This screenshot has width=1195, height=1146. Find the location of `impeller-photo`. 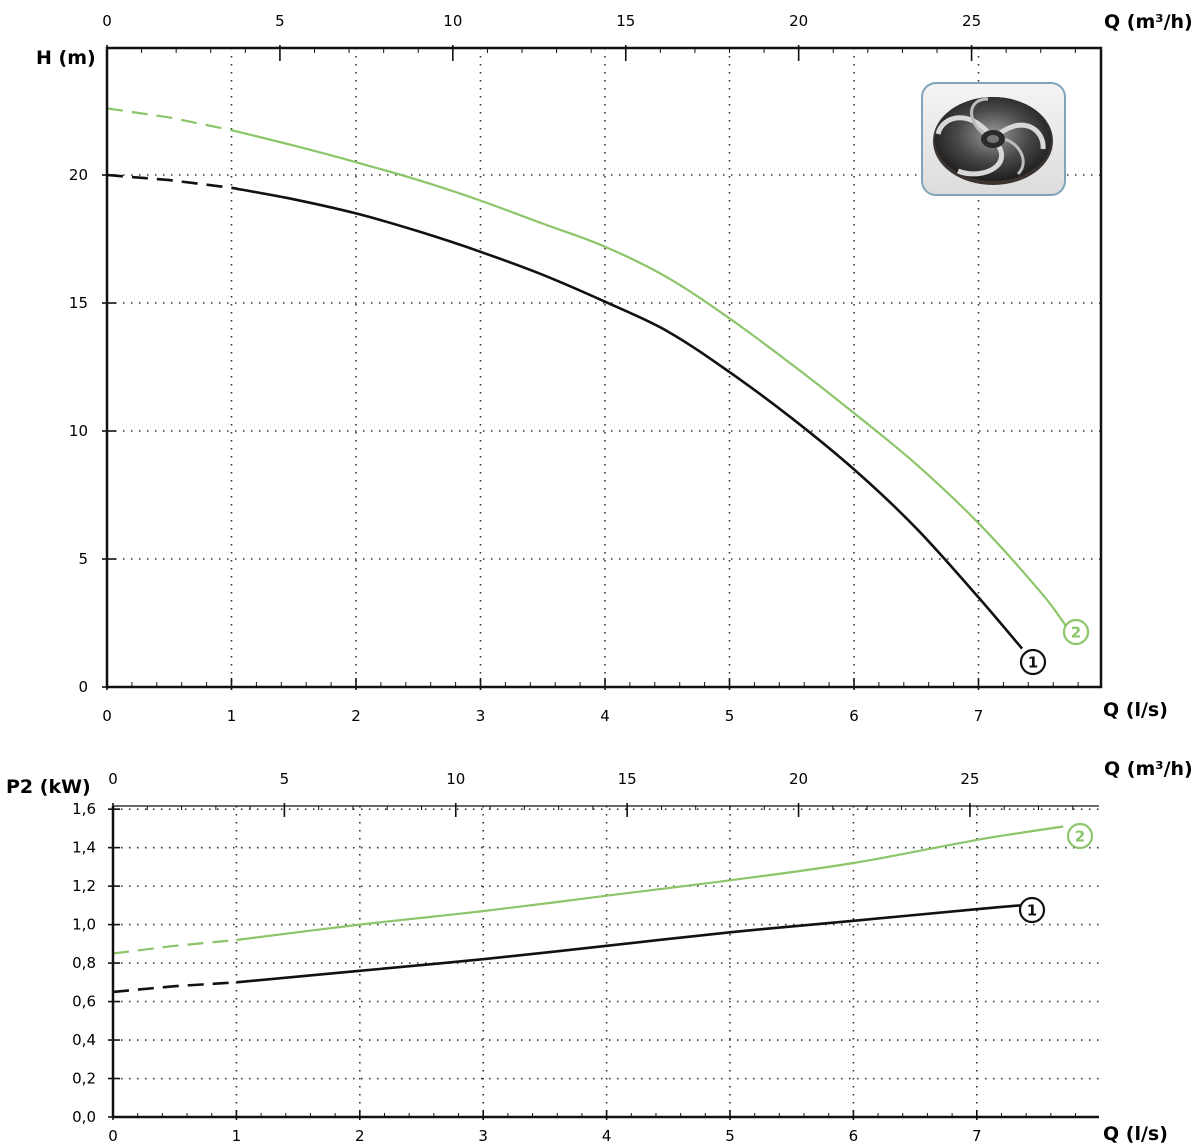

impeller-photo is located at coordinates (993, 139).